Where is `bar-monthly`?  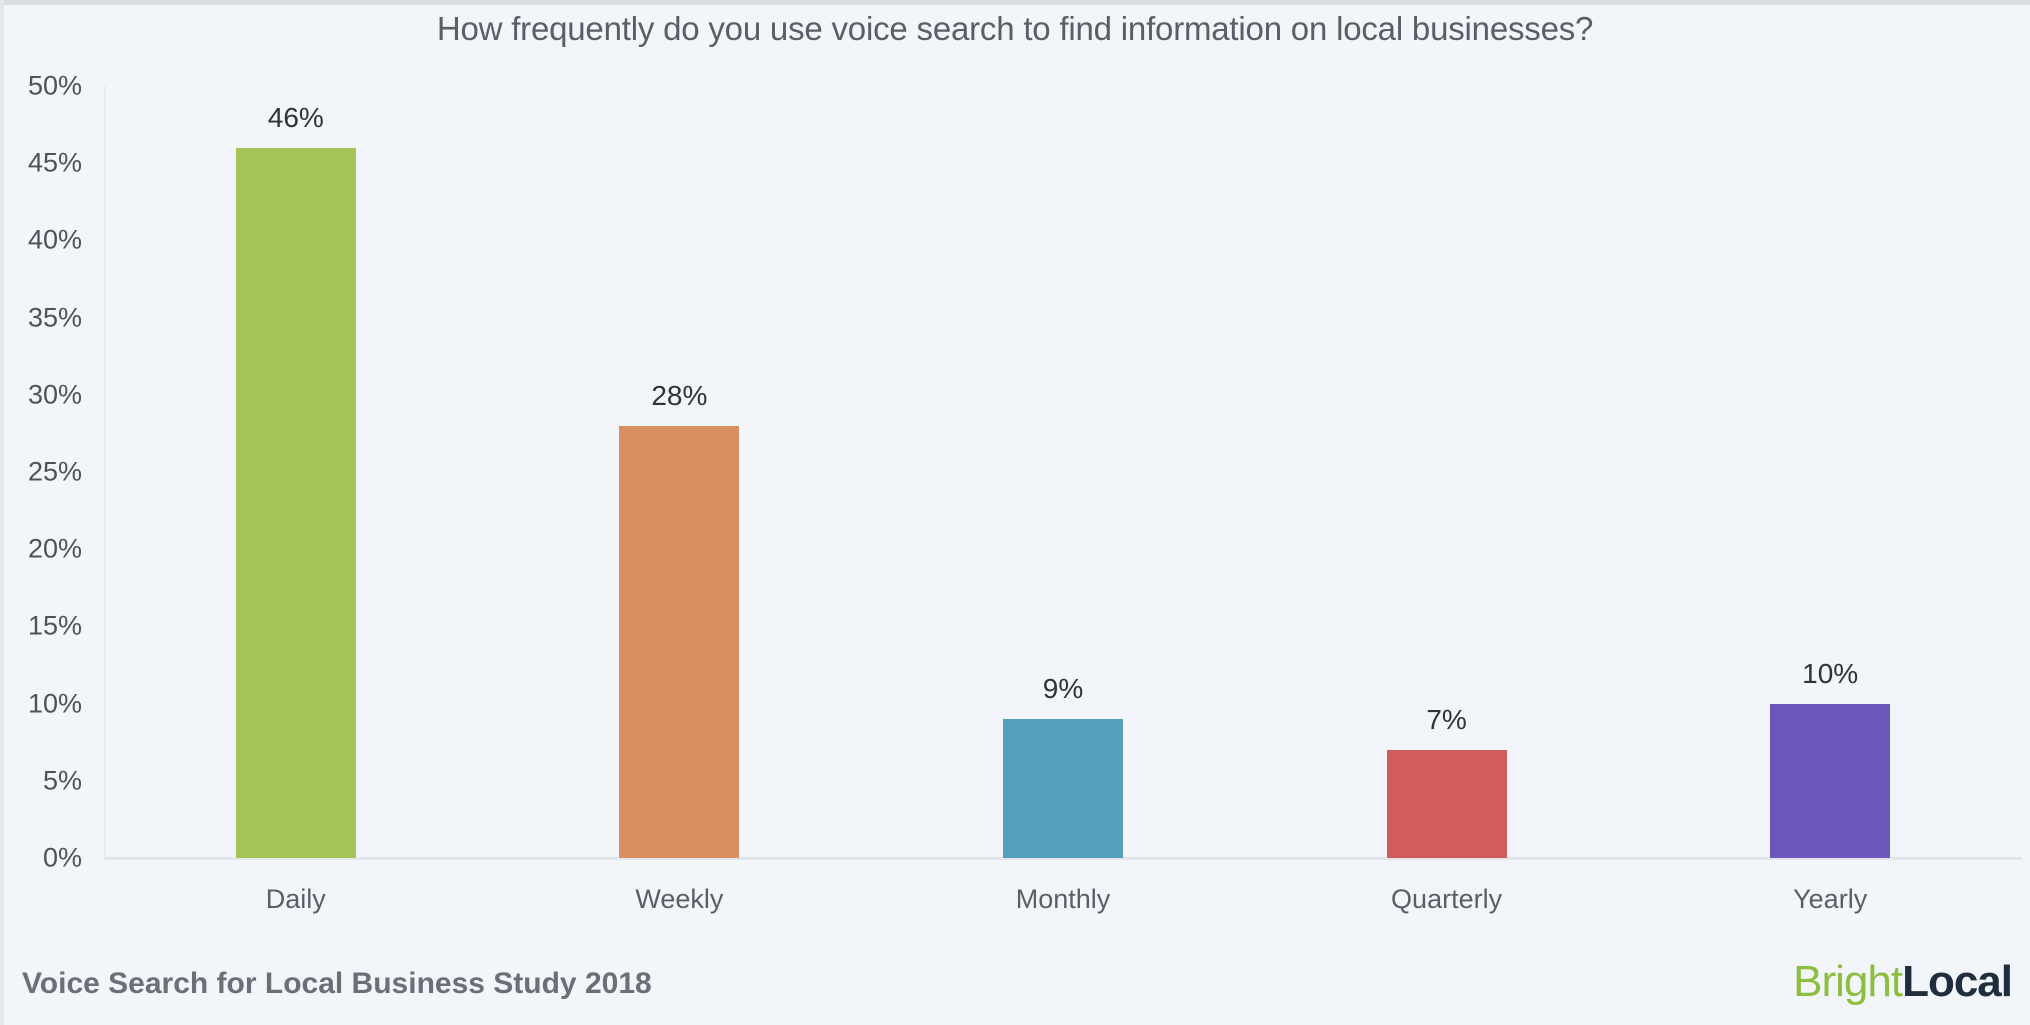 bar-monthly is located at coordinates (1062, 788).